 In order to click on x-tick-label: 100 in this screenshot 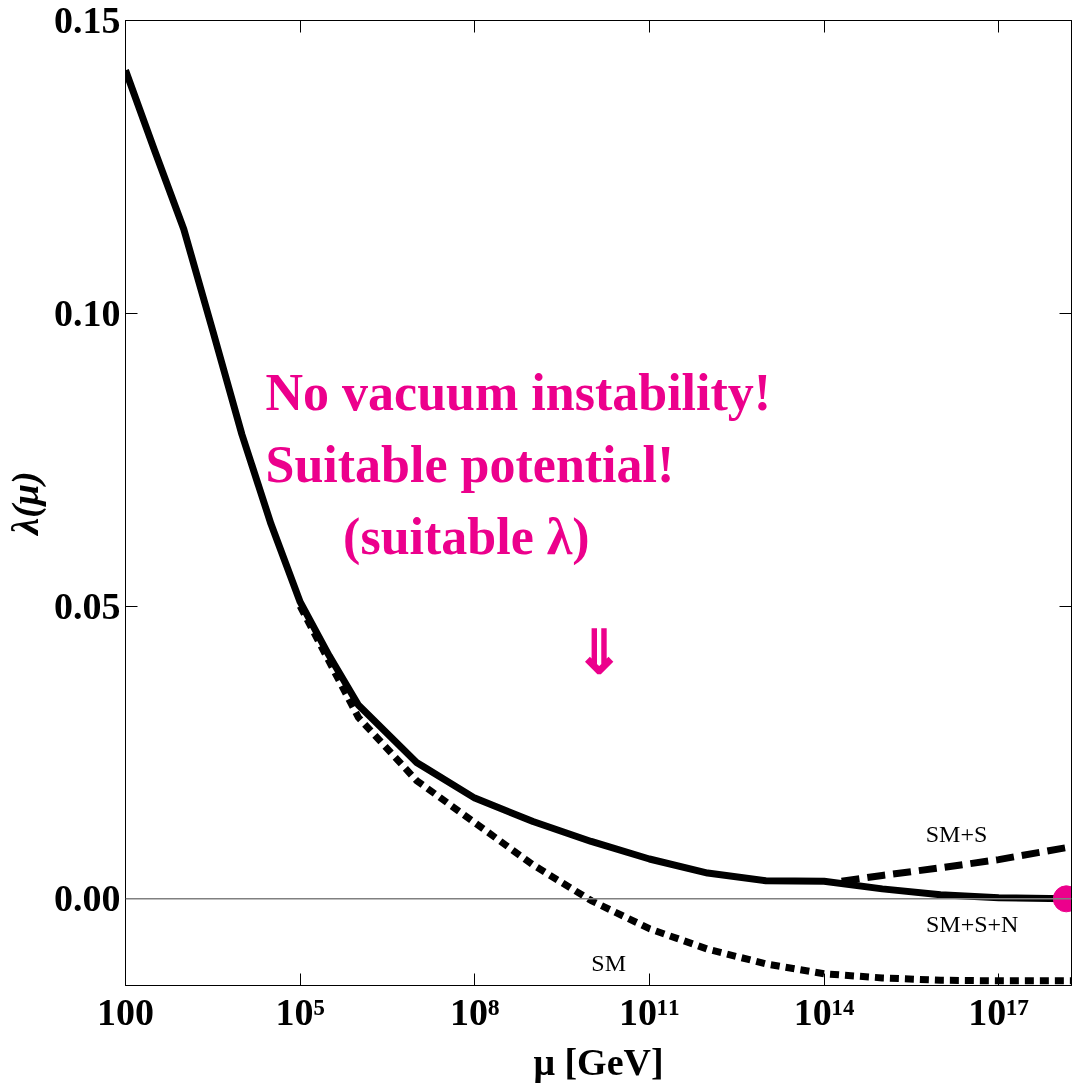, I will do `click(125, 1011)`.